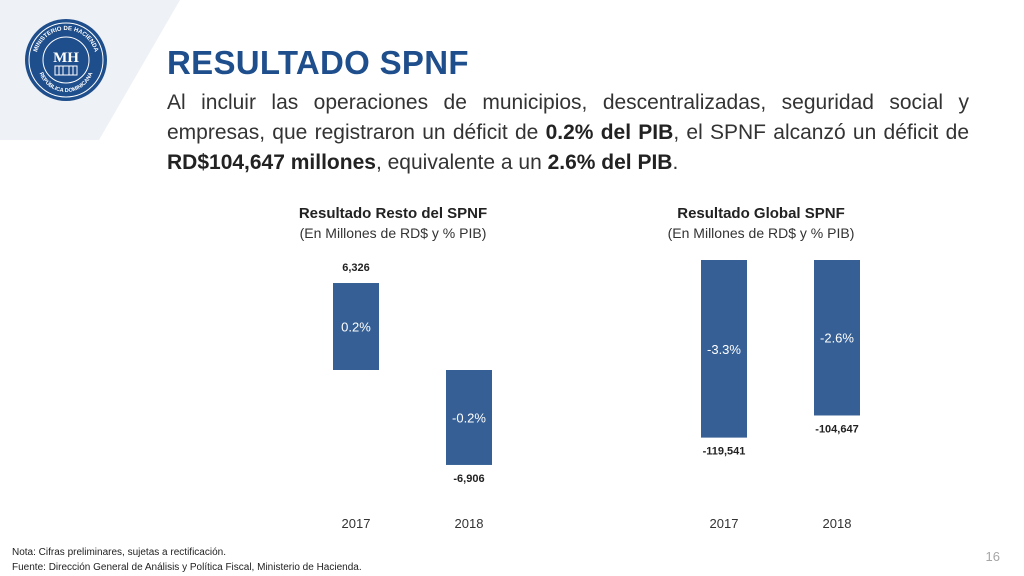 This screenshot has width=1024, height=576. I want to click on value-label-global-2018: -104,647, so click(836, 429).